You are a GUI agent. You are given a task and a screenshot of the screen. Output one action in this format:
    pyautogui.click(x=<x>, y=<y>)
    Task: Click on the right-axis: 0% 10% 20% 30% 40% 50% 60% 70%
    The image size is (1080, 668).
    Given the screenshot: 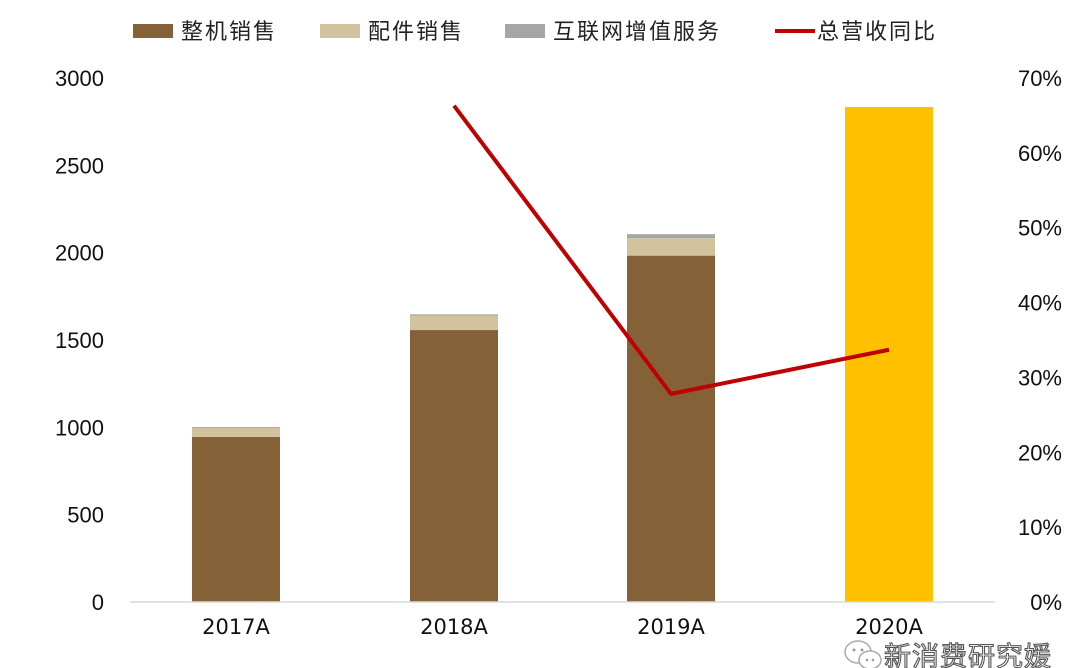 What is the action you would take?
    pyautogui.click(x=1040, y=340)
    